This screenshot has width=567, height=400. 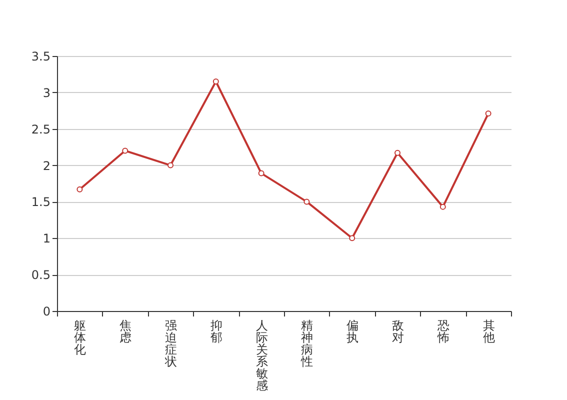 What do you see at coordinates (46, 93) in the screenshot?
I see `y-tick-label: 3` at bounding box center [46, 93].